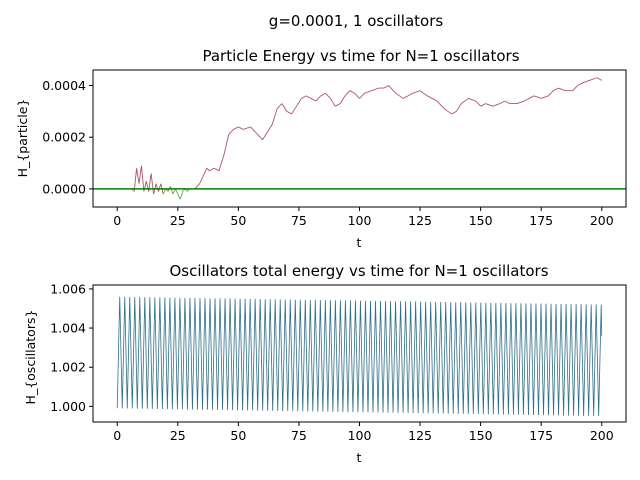 The height and width of the screenshot is (480, 640). I want to click on top-xtick-label: 50, so click(238, 220).